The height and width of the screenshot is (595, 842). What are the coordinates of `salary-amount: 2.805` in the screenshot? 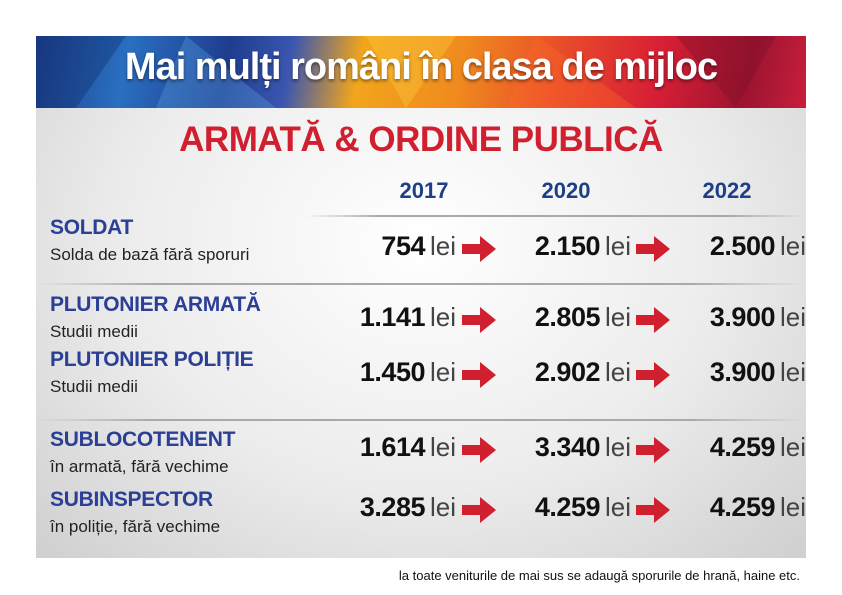 It's located at (567, 317).